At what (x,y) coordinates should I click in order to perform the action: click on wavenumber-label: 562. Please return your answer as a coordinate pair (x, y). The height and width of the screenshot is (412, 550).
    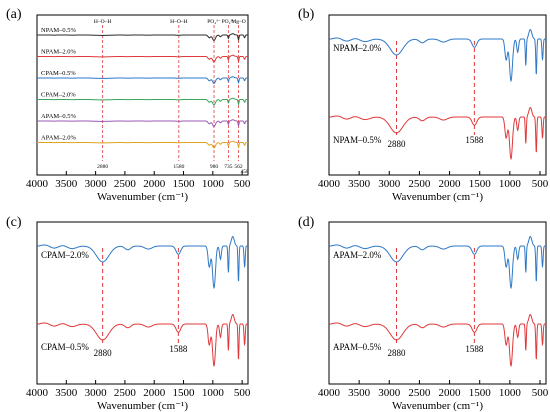
    Looking at the image, I should click on (238, 167).